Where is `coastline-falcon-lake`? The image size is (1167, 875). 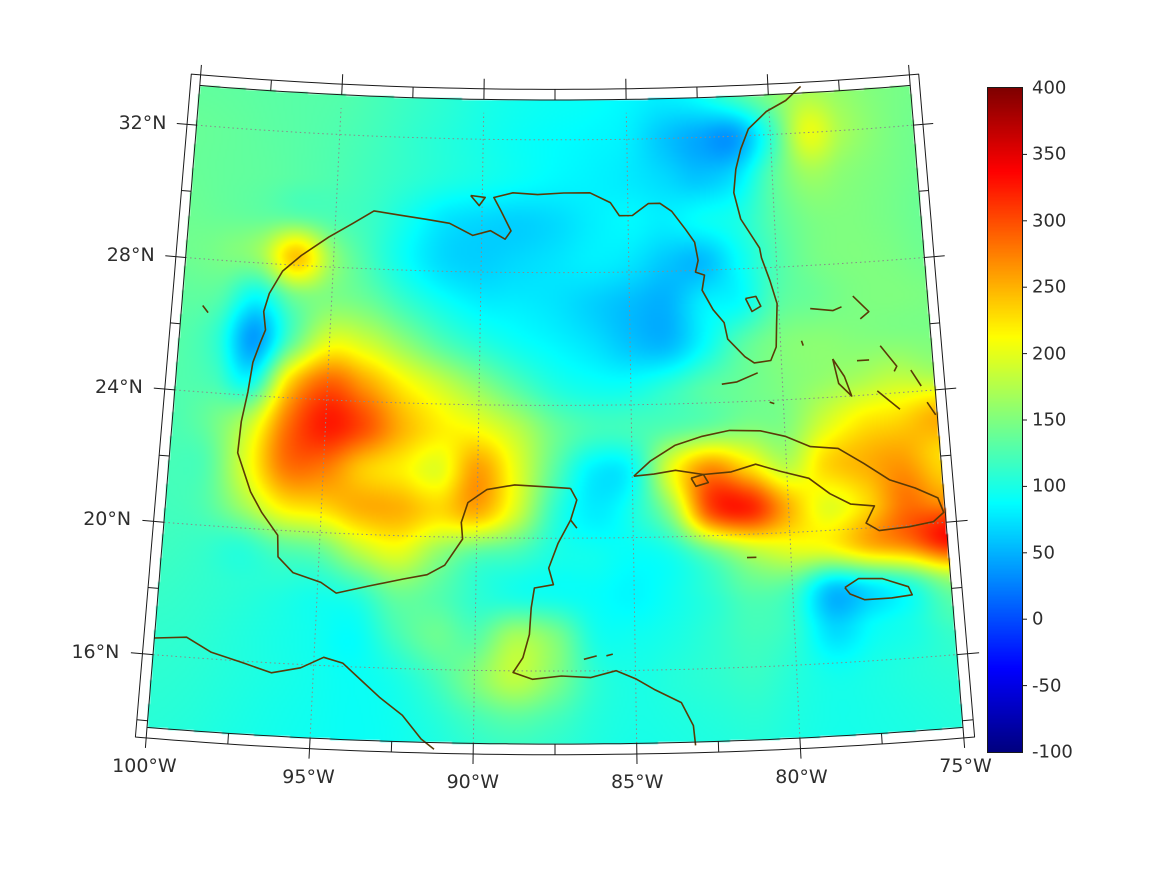
coastline-falcon-lake is located at coordinates (205, 309).